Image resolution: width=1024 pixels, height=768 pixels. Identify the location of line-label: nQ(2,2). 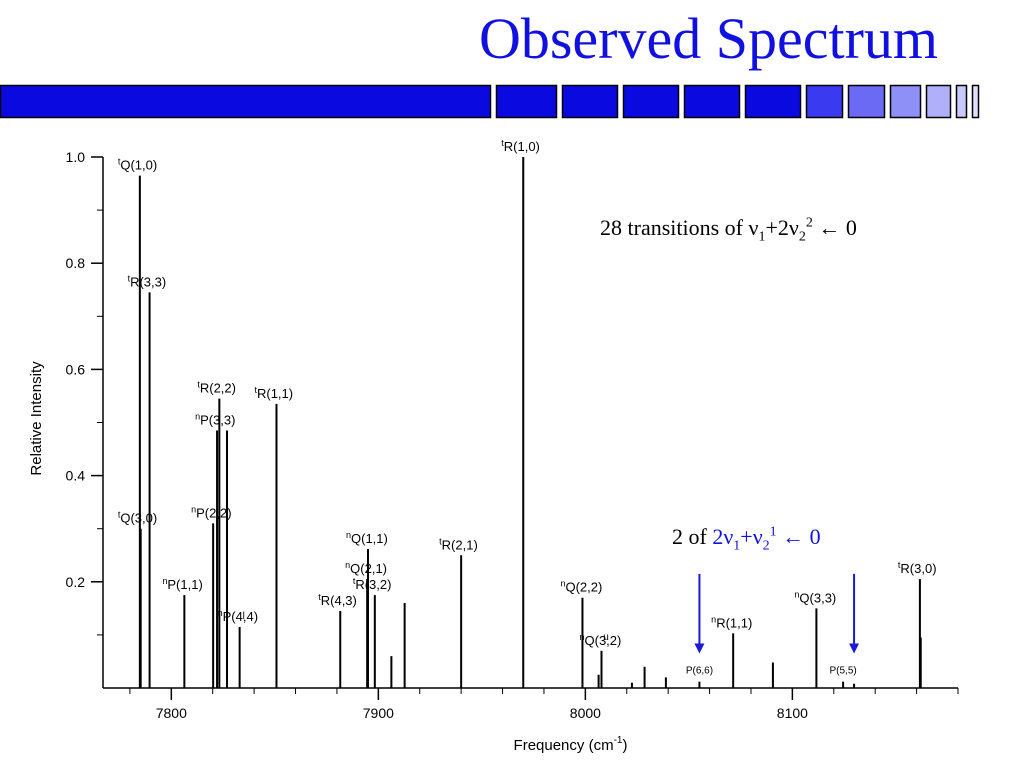
(581, 587).